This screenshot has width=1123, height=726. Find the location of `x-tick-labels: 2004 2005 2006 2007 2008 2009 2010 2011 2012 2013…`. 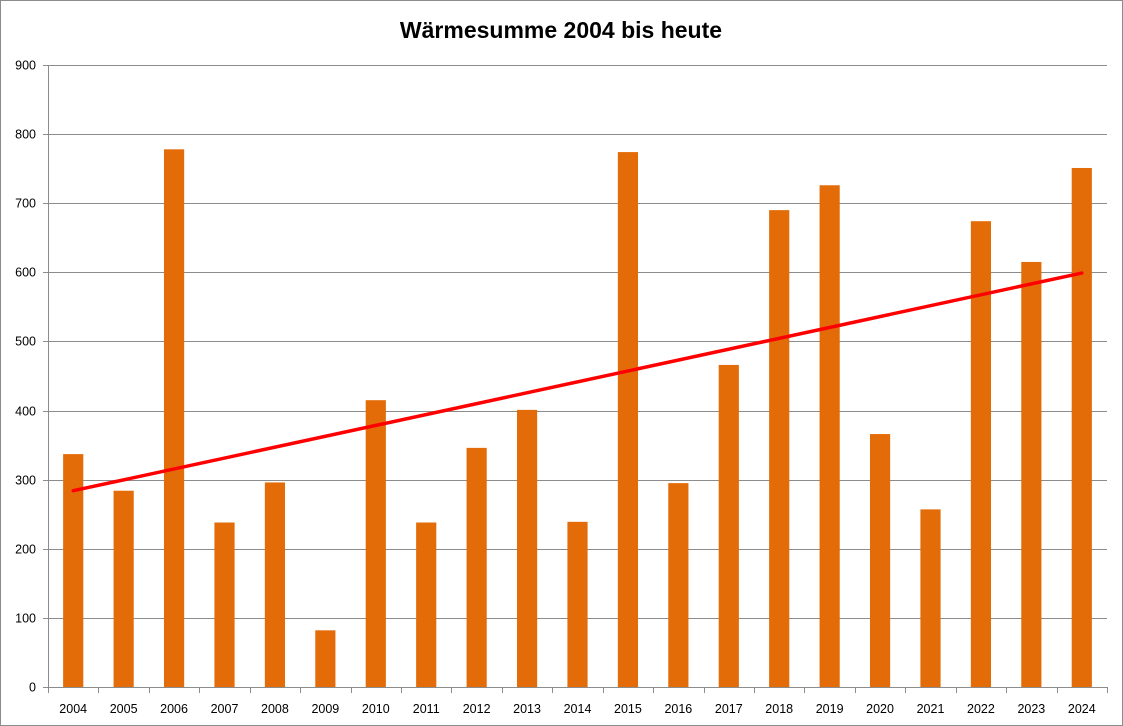

x-tick-labels: 2004 2005 2006 2007 2008 2009 2010 2011 2012 2013… is located at coordinates (577, 709).